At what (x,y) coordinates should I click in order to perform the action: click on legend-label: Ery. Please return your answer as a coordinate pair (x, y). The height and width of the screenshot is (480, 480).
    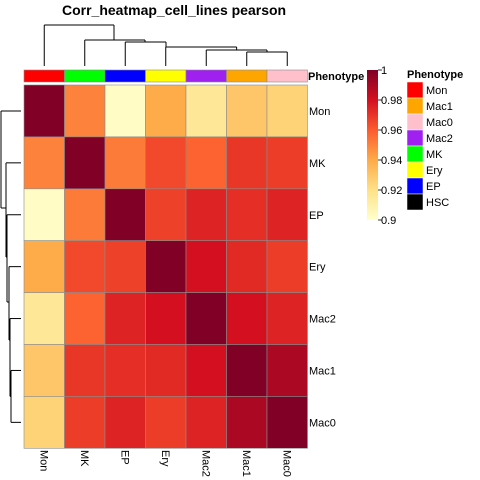
    Looking at the image, I should click on (434, 171).